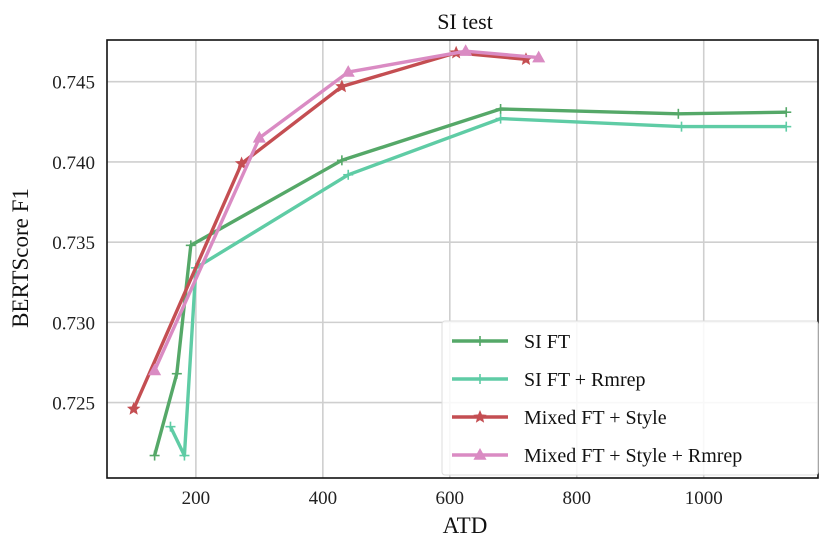 The height and width of the screenshot is (551, 830). I want to click on legend-item: SI FT + Rmrep, so click(548, 380).